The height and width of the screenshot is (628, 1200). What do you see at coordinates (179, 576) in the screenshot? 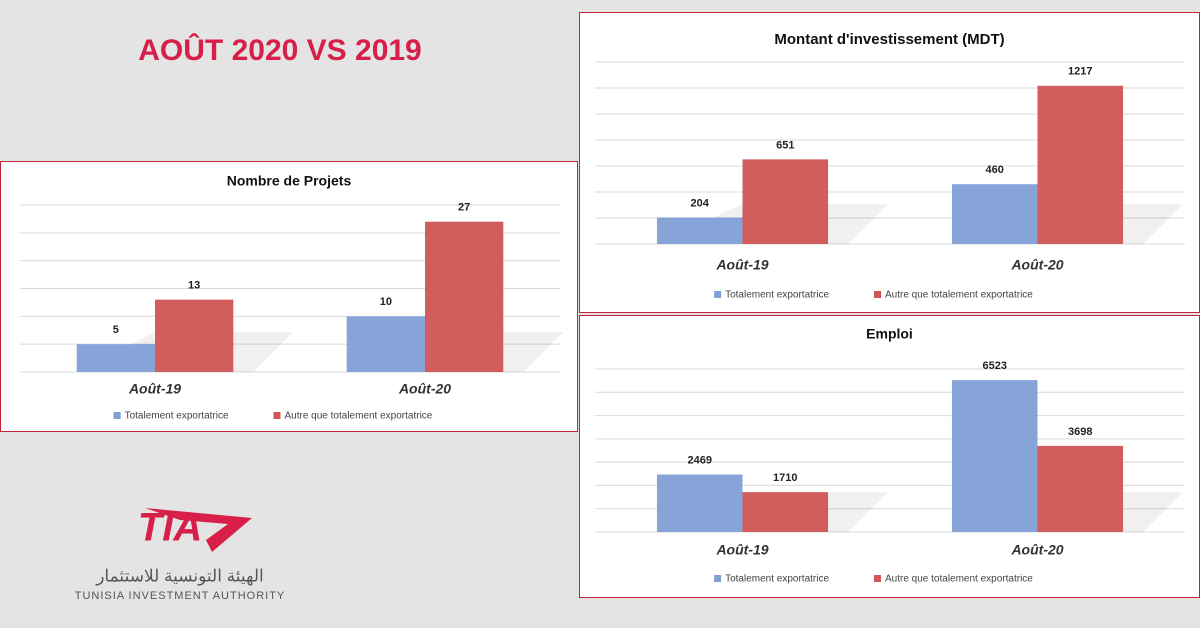
I see `logo-arabic: الهيئة التونسية للاستثمار` at bounding box center [179, 576].